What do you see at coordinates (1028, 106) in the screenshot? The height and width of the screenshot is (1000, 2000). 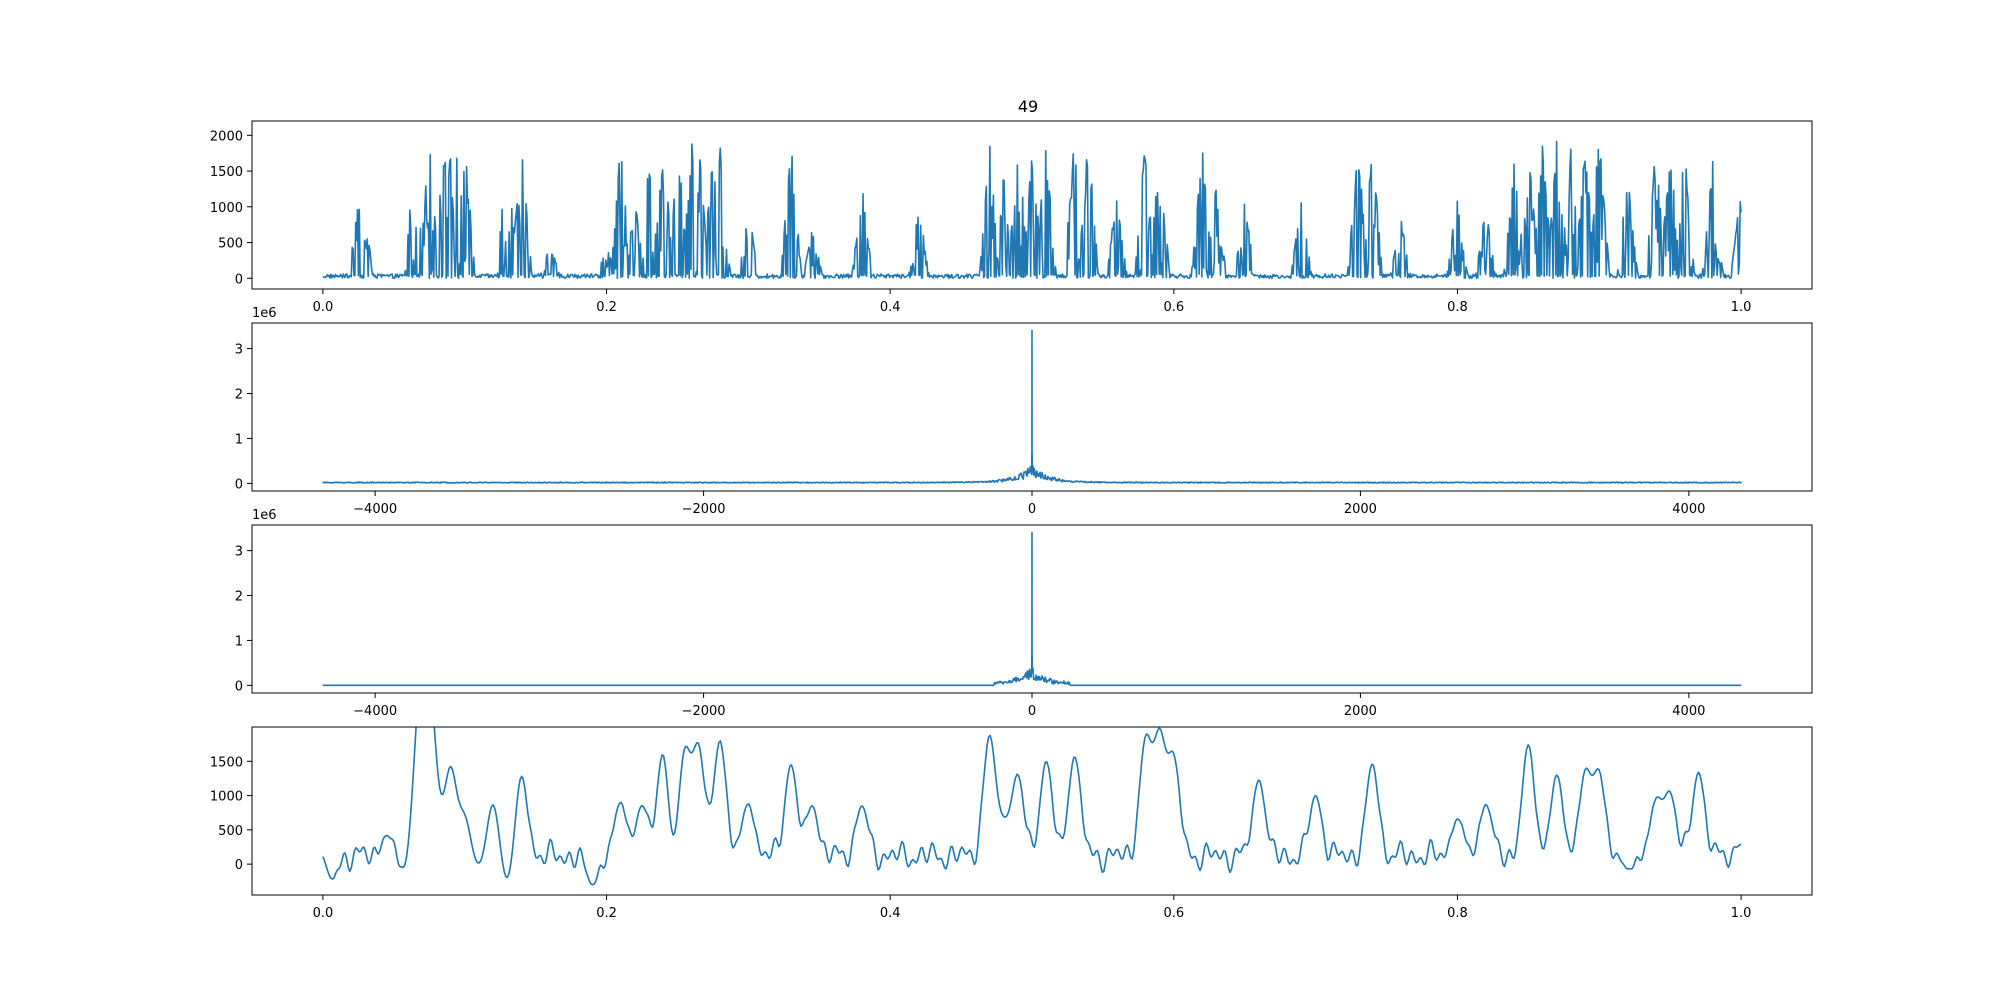 I see `figure-title: 49` at bounding box center [1028, 106].